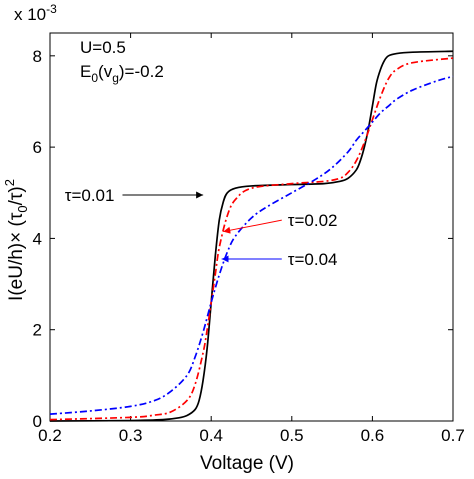 The height and width of the screenshot is (479, 474). I want to click on x-tick-label: 0.7, so click(453, 435).